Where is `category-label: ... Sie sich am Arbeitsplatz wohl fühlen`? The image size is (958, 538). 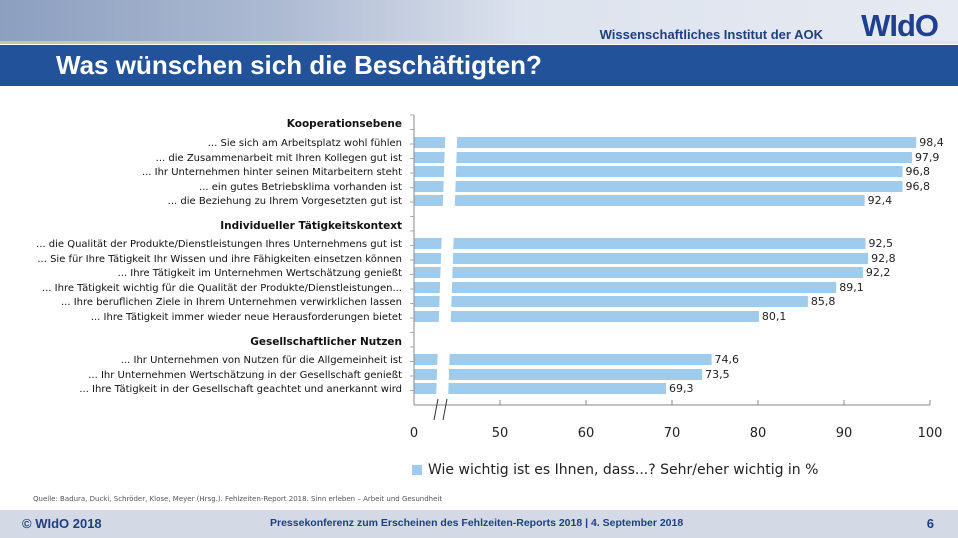
category-label: ... Sie sich am Arbeitsplatz wohl fühlen is located at coordinates (305, 143).